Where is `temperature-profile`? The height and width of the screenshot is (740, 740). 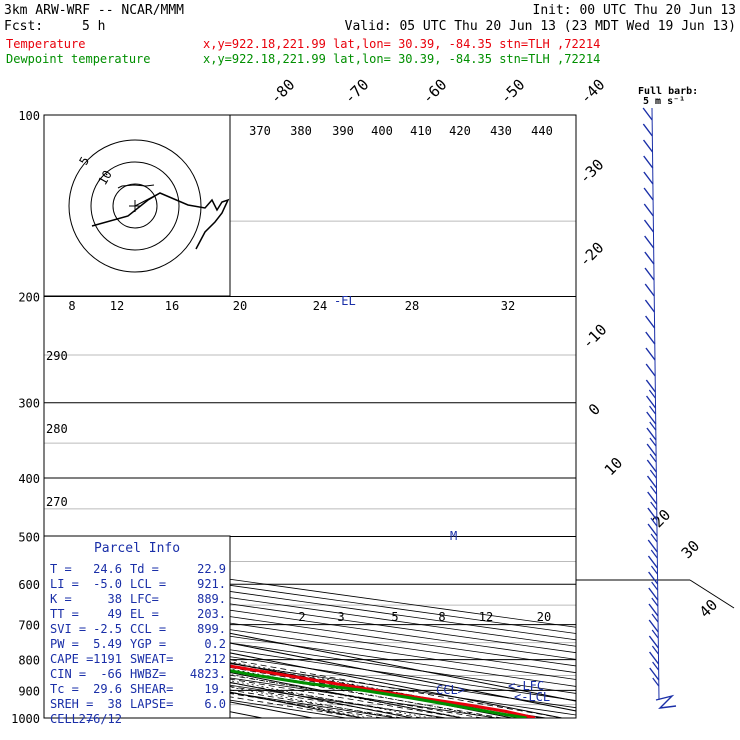 temperature-profile is located at coordinates (290, 675).